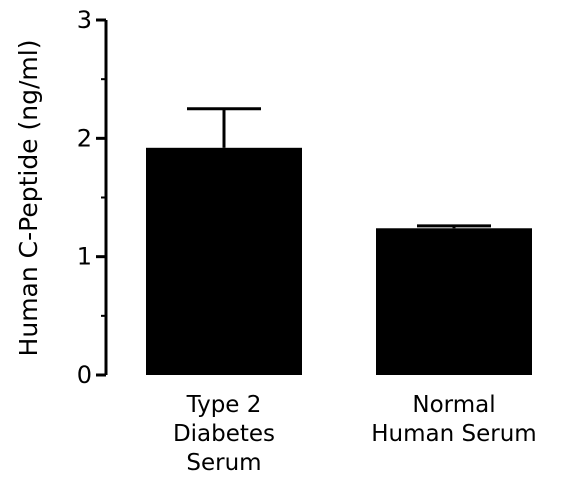 This screenshot has width=564, height=479. What do you see at coordinates (453, 405) in the screenshot?
I see `category-label: Normal` at bounding box center [453, 405].